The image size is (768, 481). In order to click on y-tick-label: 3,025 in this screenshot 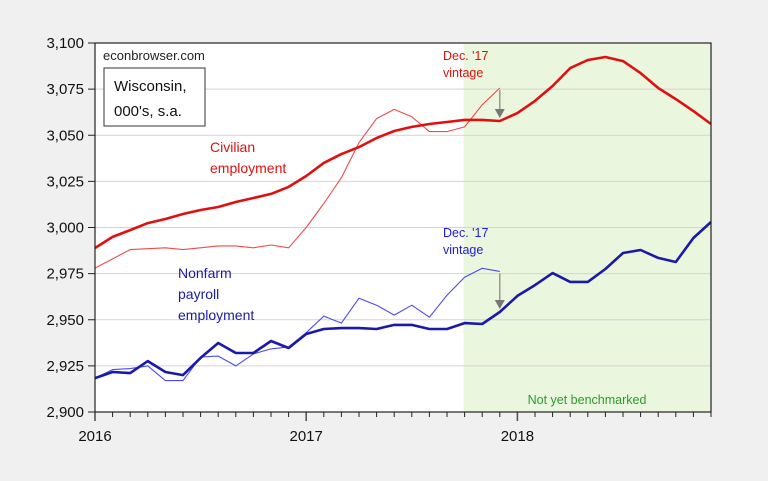, I will do `click(65, 181)`.